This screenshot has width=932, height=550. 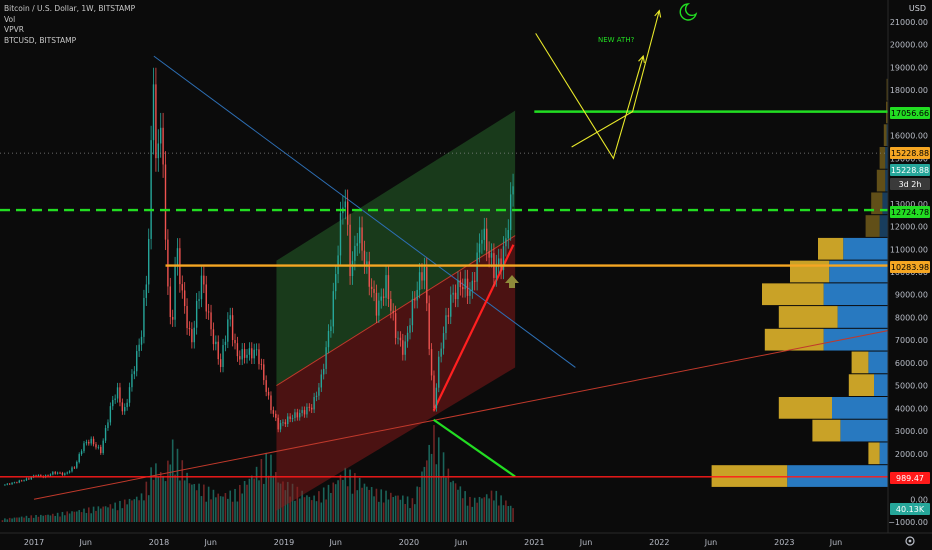 I want to click on projection-up-path-arrowhead, so click(x=658, y=13).